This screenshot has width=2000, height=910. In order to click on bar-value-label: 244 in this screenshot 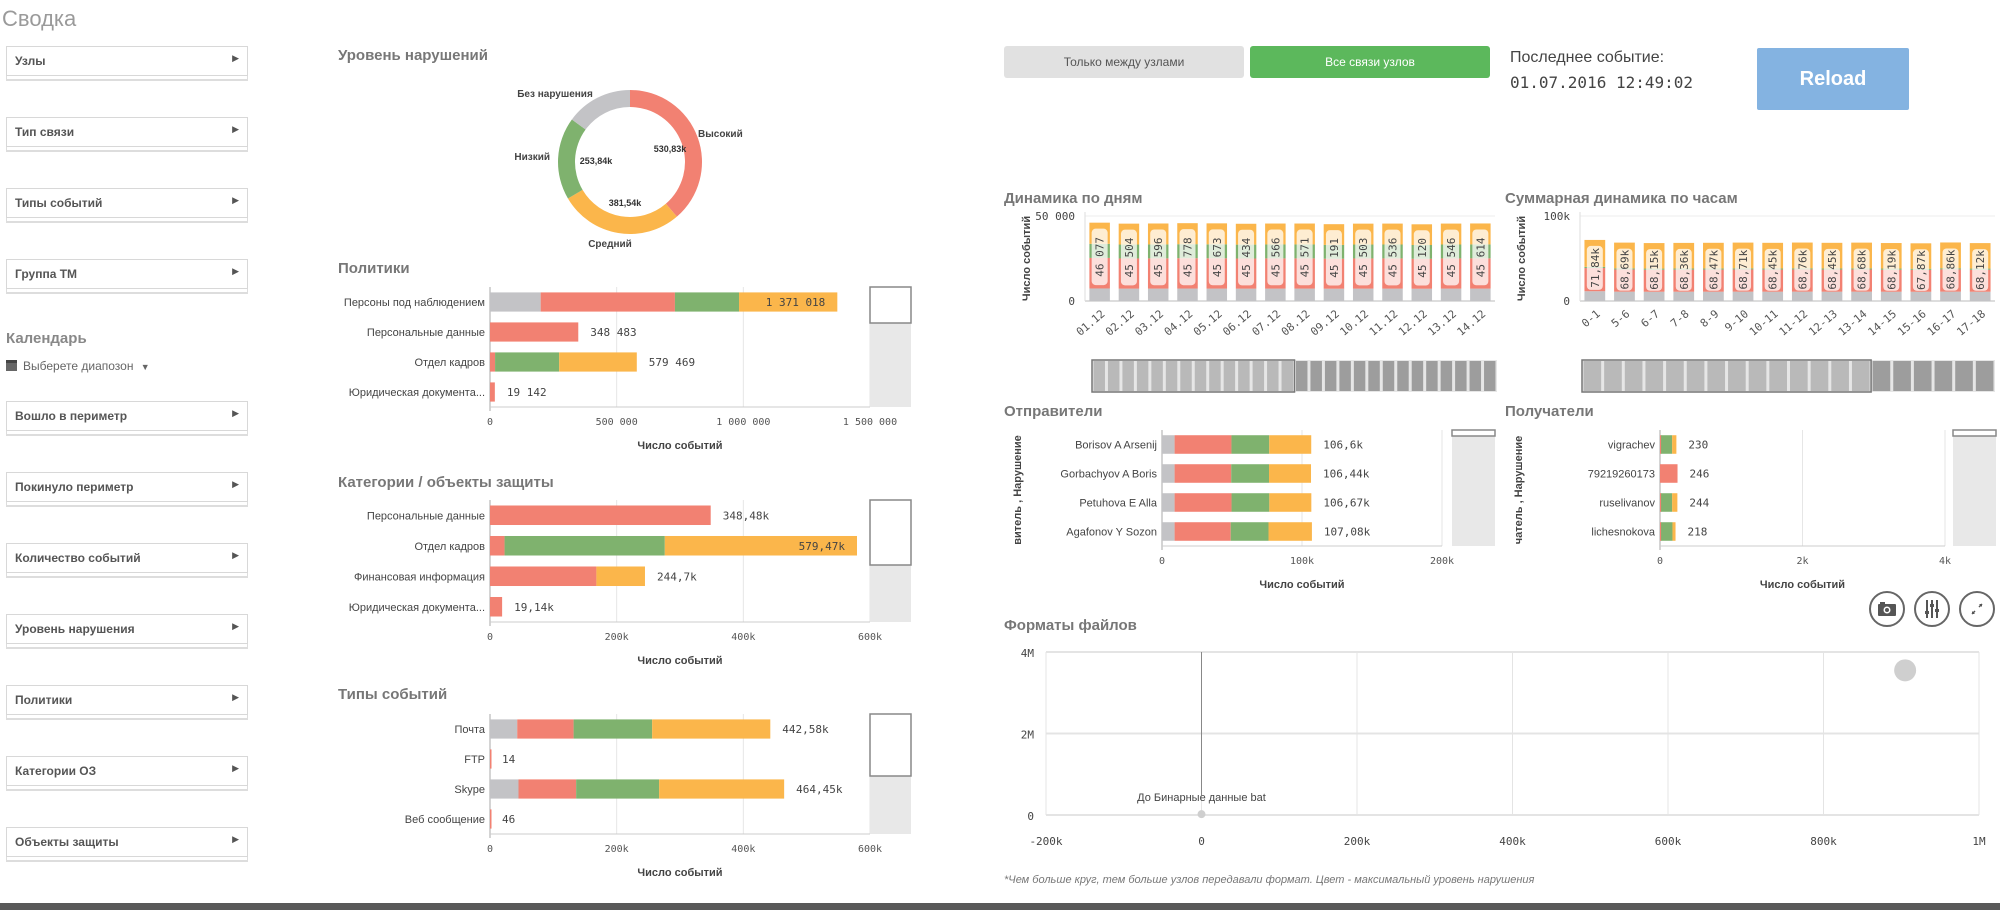, I will do `click(1699, 503)`.